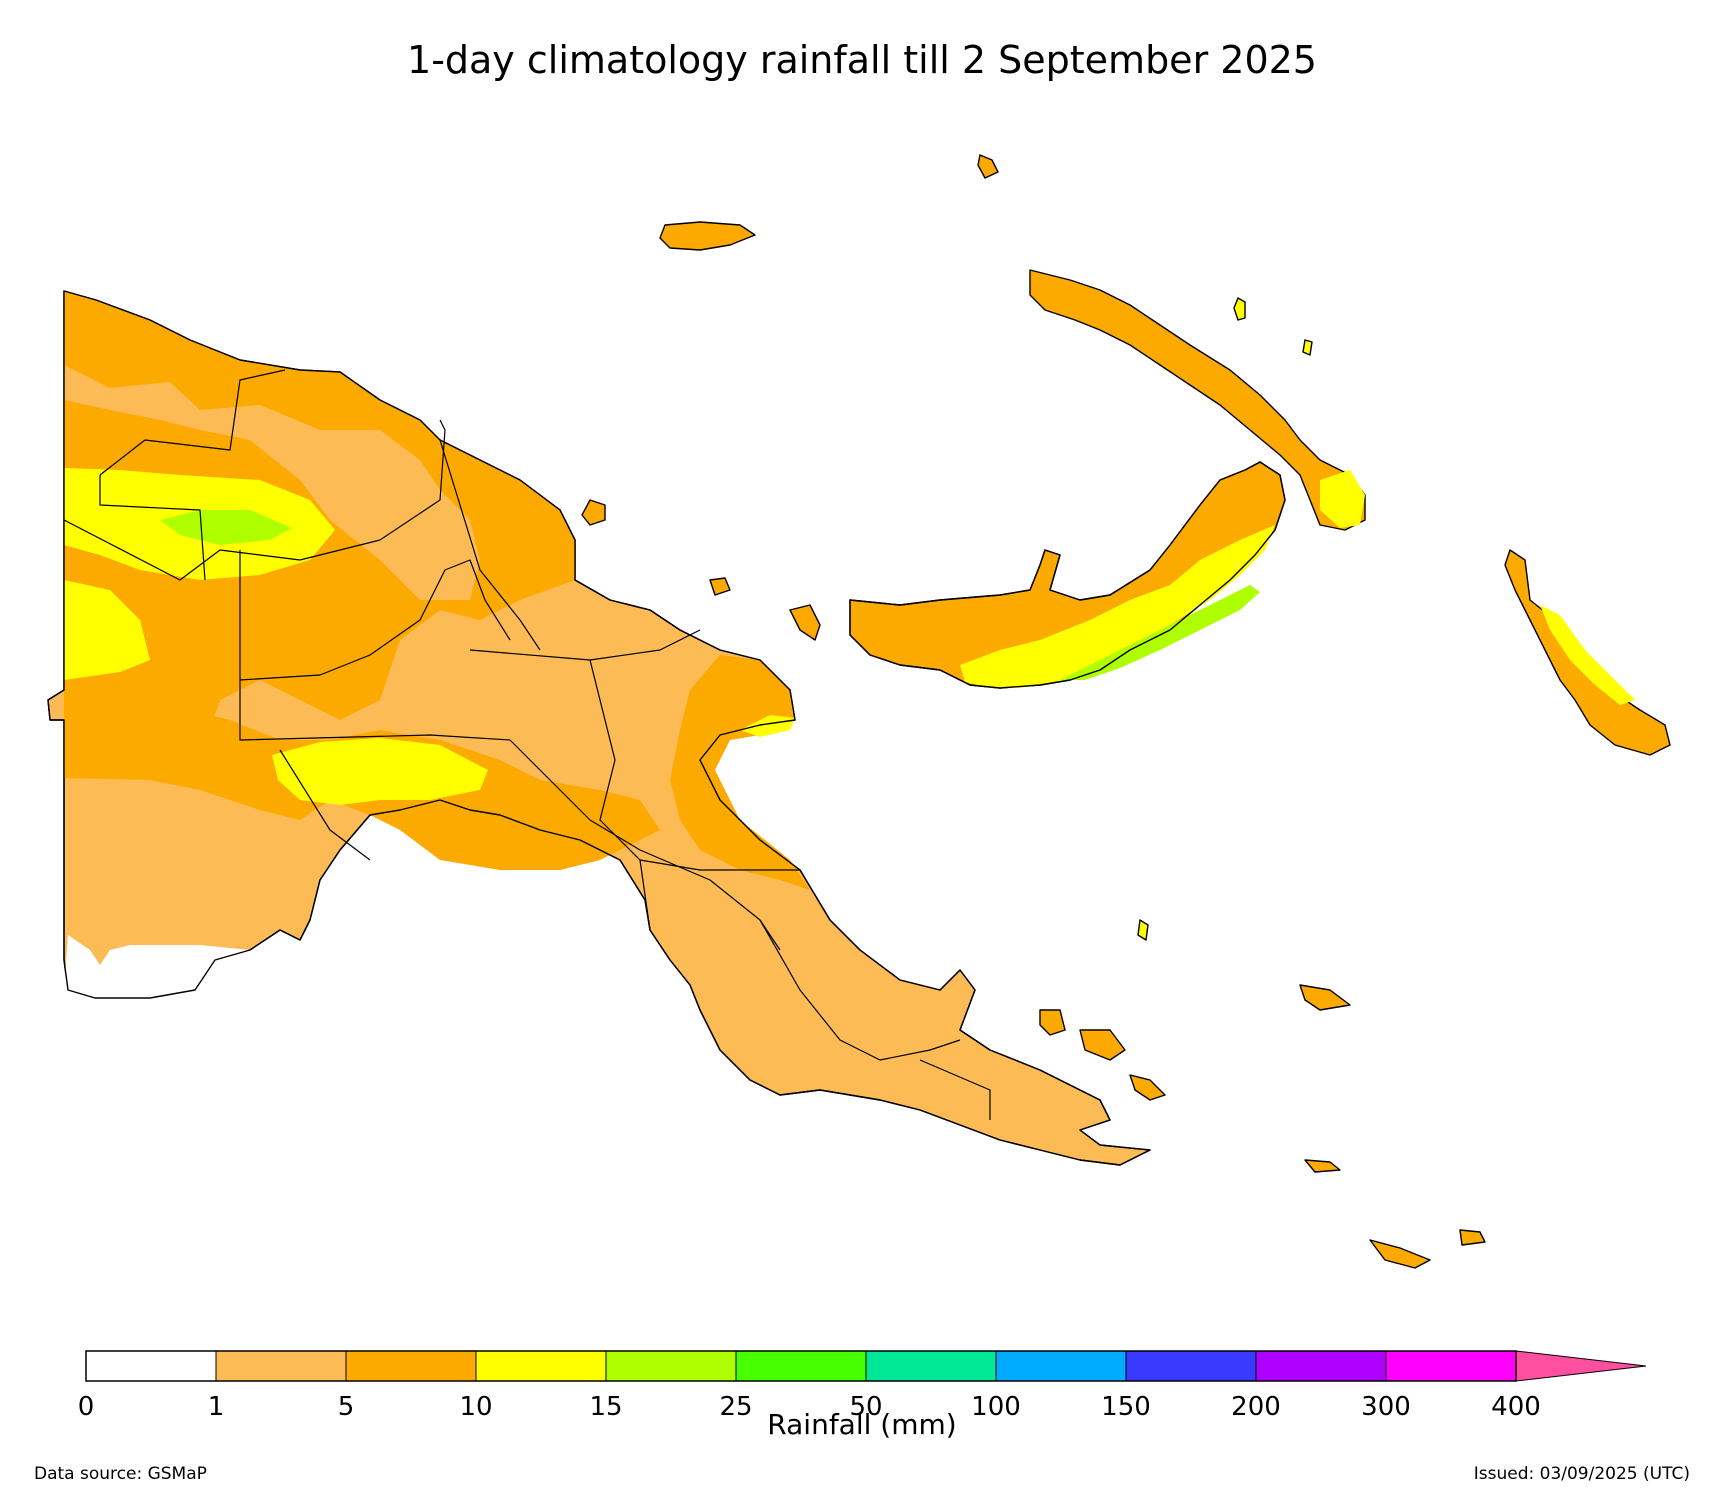 The width and height of the screenshot is (1724, 1494). Describe the element at coordinates (1197, 400) in the screenshot. I see `new-ireland` at that location.